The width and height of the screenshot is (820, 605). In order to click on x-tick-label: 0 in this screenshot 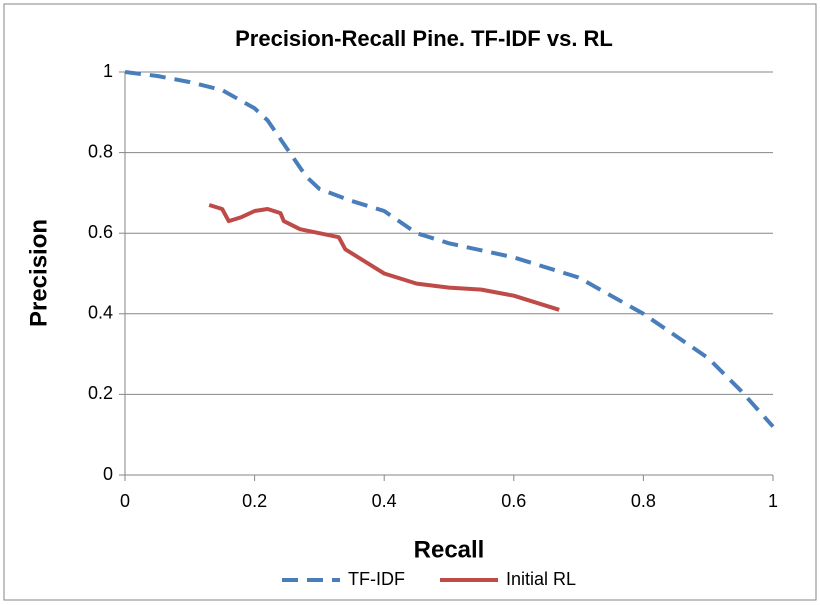, I will do `click(125, 501)`.